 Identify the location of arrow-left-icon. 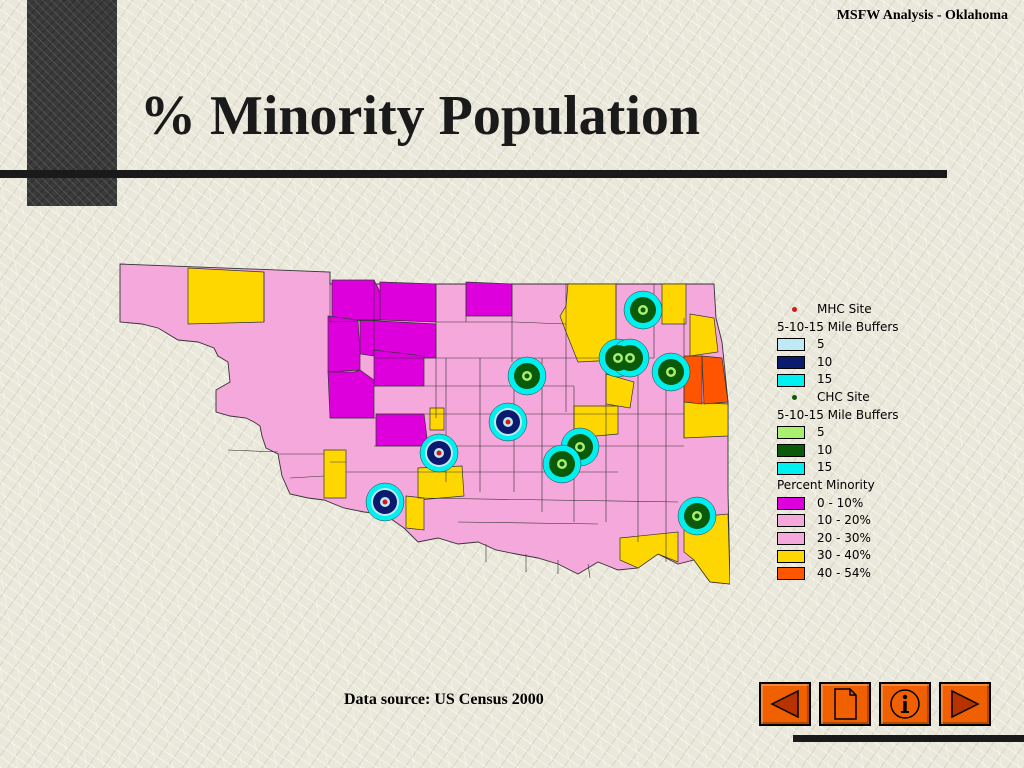
(784, 704).